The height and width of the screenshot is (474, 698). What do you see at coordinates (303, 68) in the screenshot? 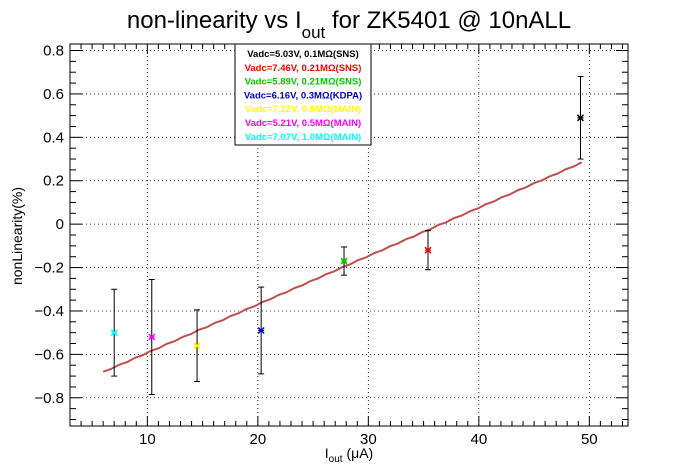
I see `legend-entry: Vadc=7.46V, 0.21MΩ(SNS)` at bounding box center [303, 68].